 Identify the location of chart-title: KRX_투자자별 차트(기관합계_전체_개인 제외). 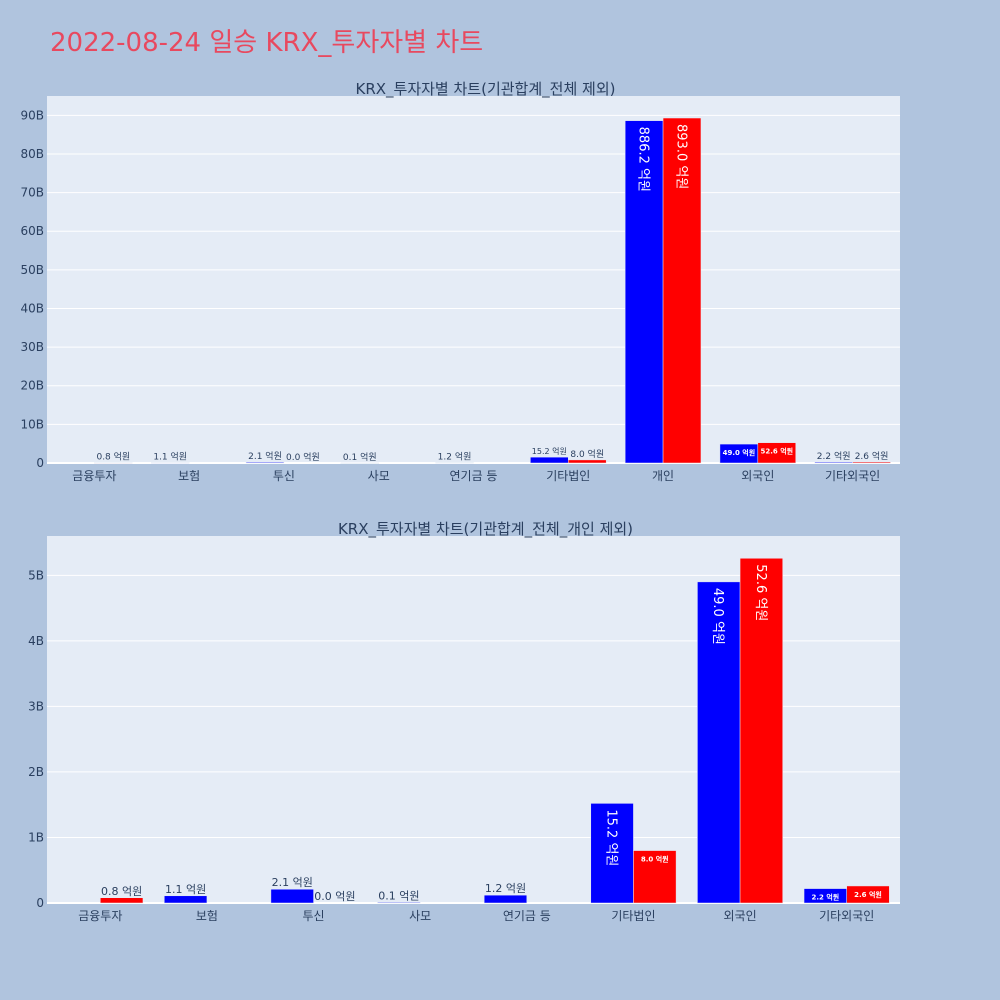
(485, 529).